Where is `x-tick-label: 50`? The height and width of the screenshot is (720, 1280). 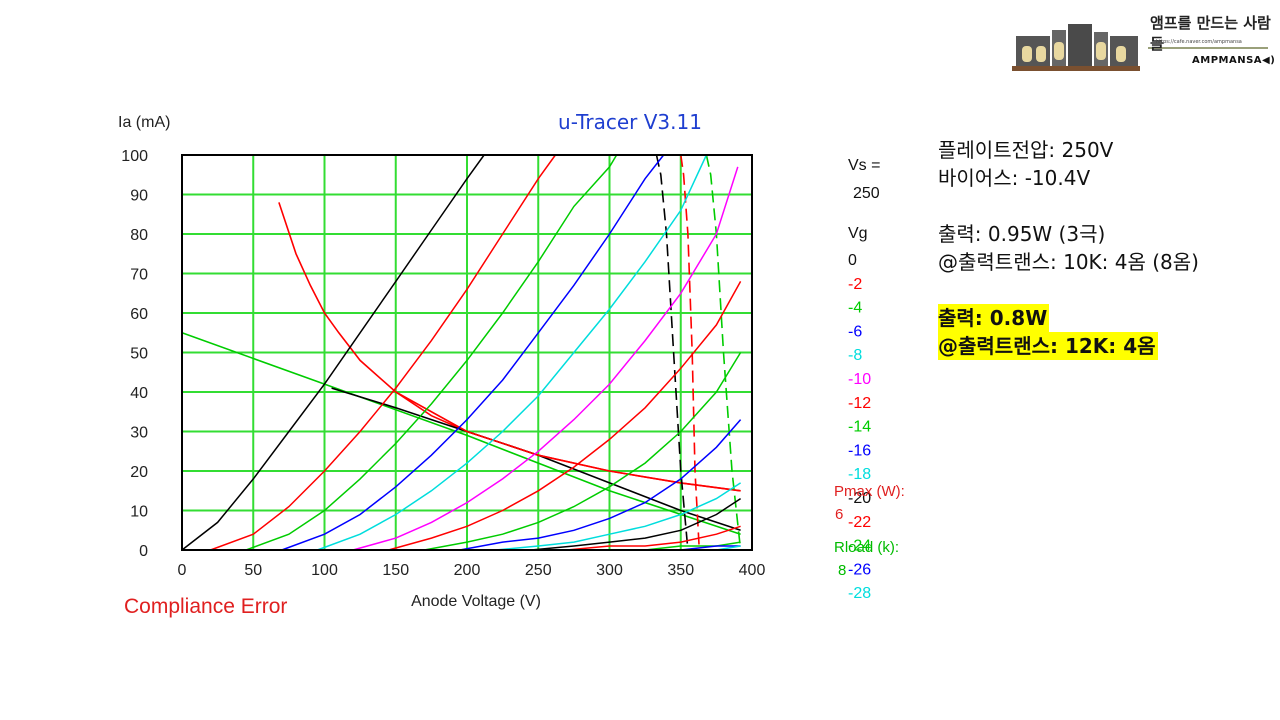
x-tick-label: 50 is located at coordinates (253, 570).